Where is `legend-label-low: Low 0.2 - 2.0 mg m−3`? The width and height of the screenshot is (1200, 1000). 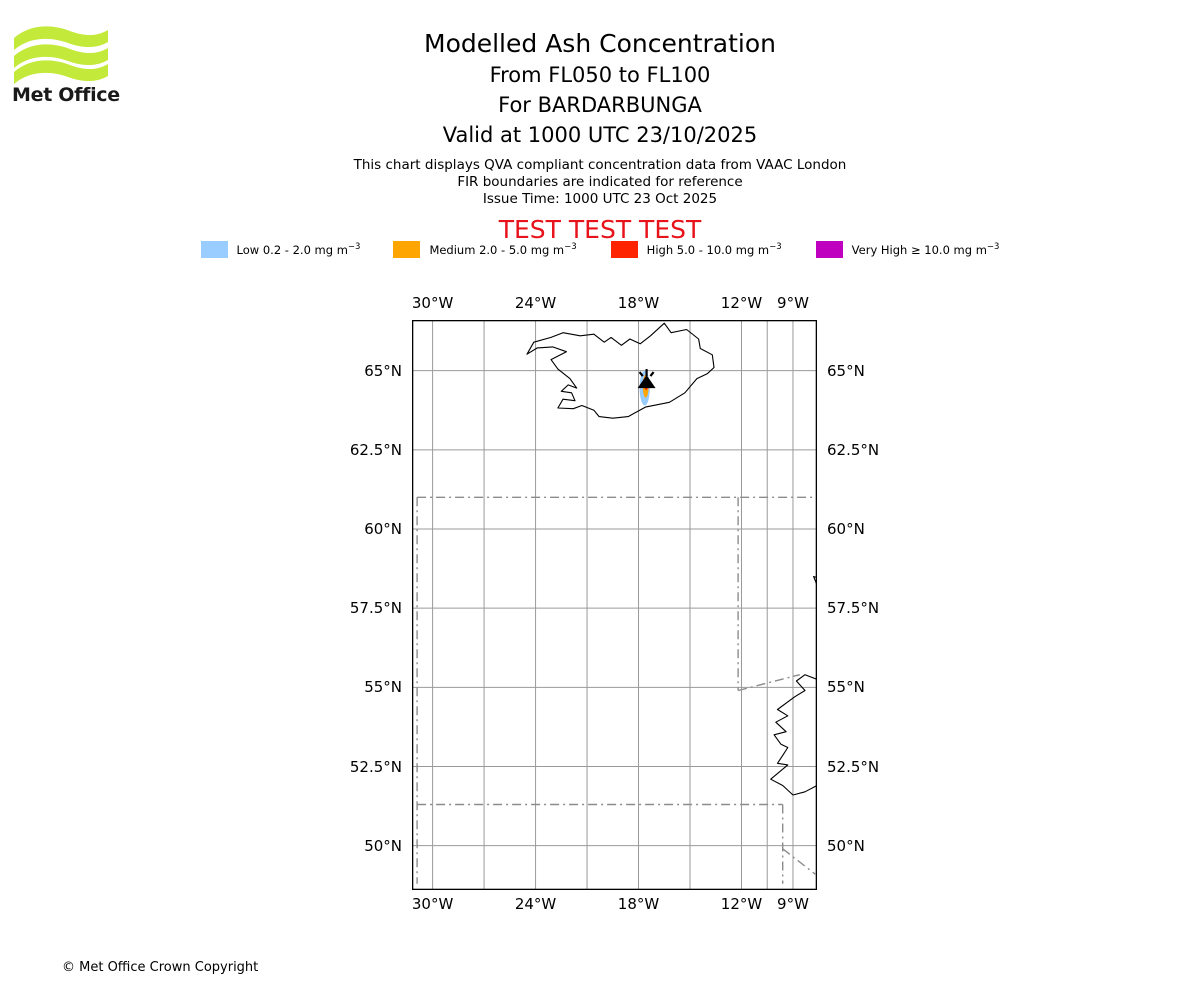
legend-label-low: Low 0.2 - 2.0 mg m−3 is located at coordinates (298, 249).